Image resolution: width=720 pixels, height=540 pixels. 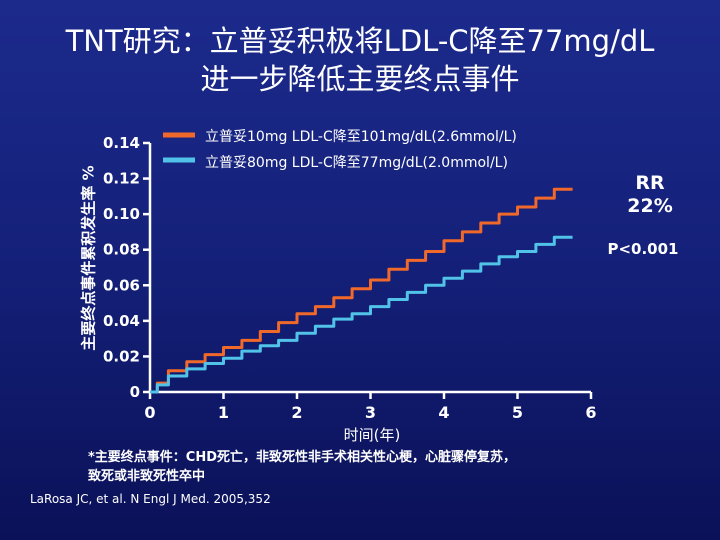 What do you see at coordinates (150, 499) in the screenshot?
I see `reference-citation: LaRosa JC, et al. N Engl J Med. 2005,352` at bounding box center [150, 499].